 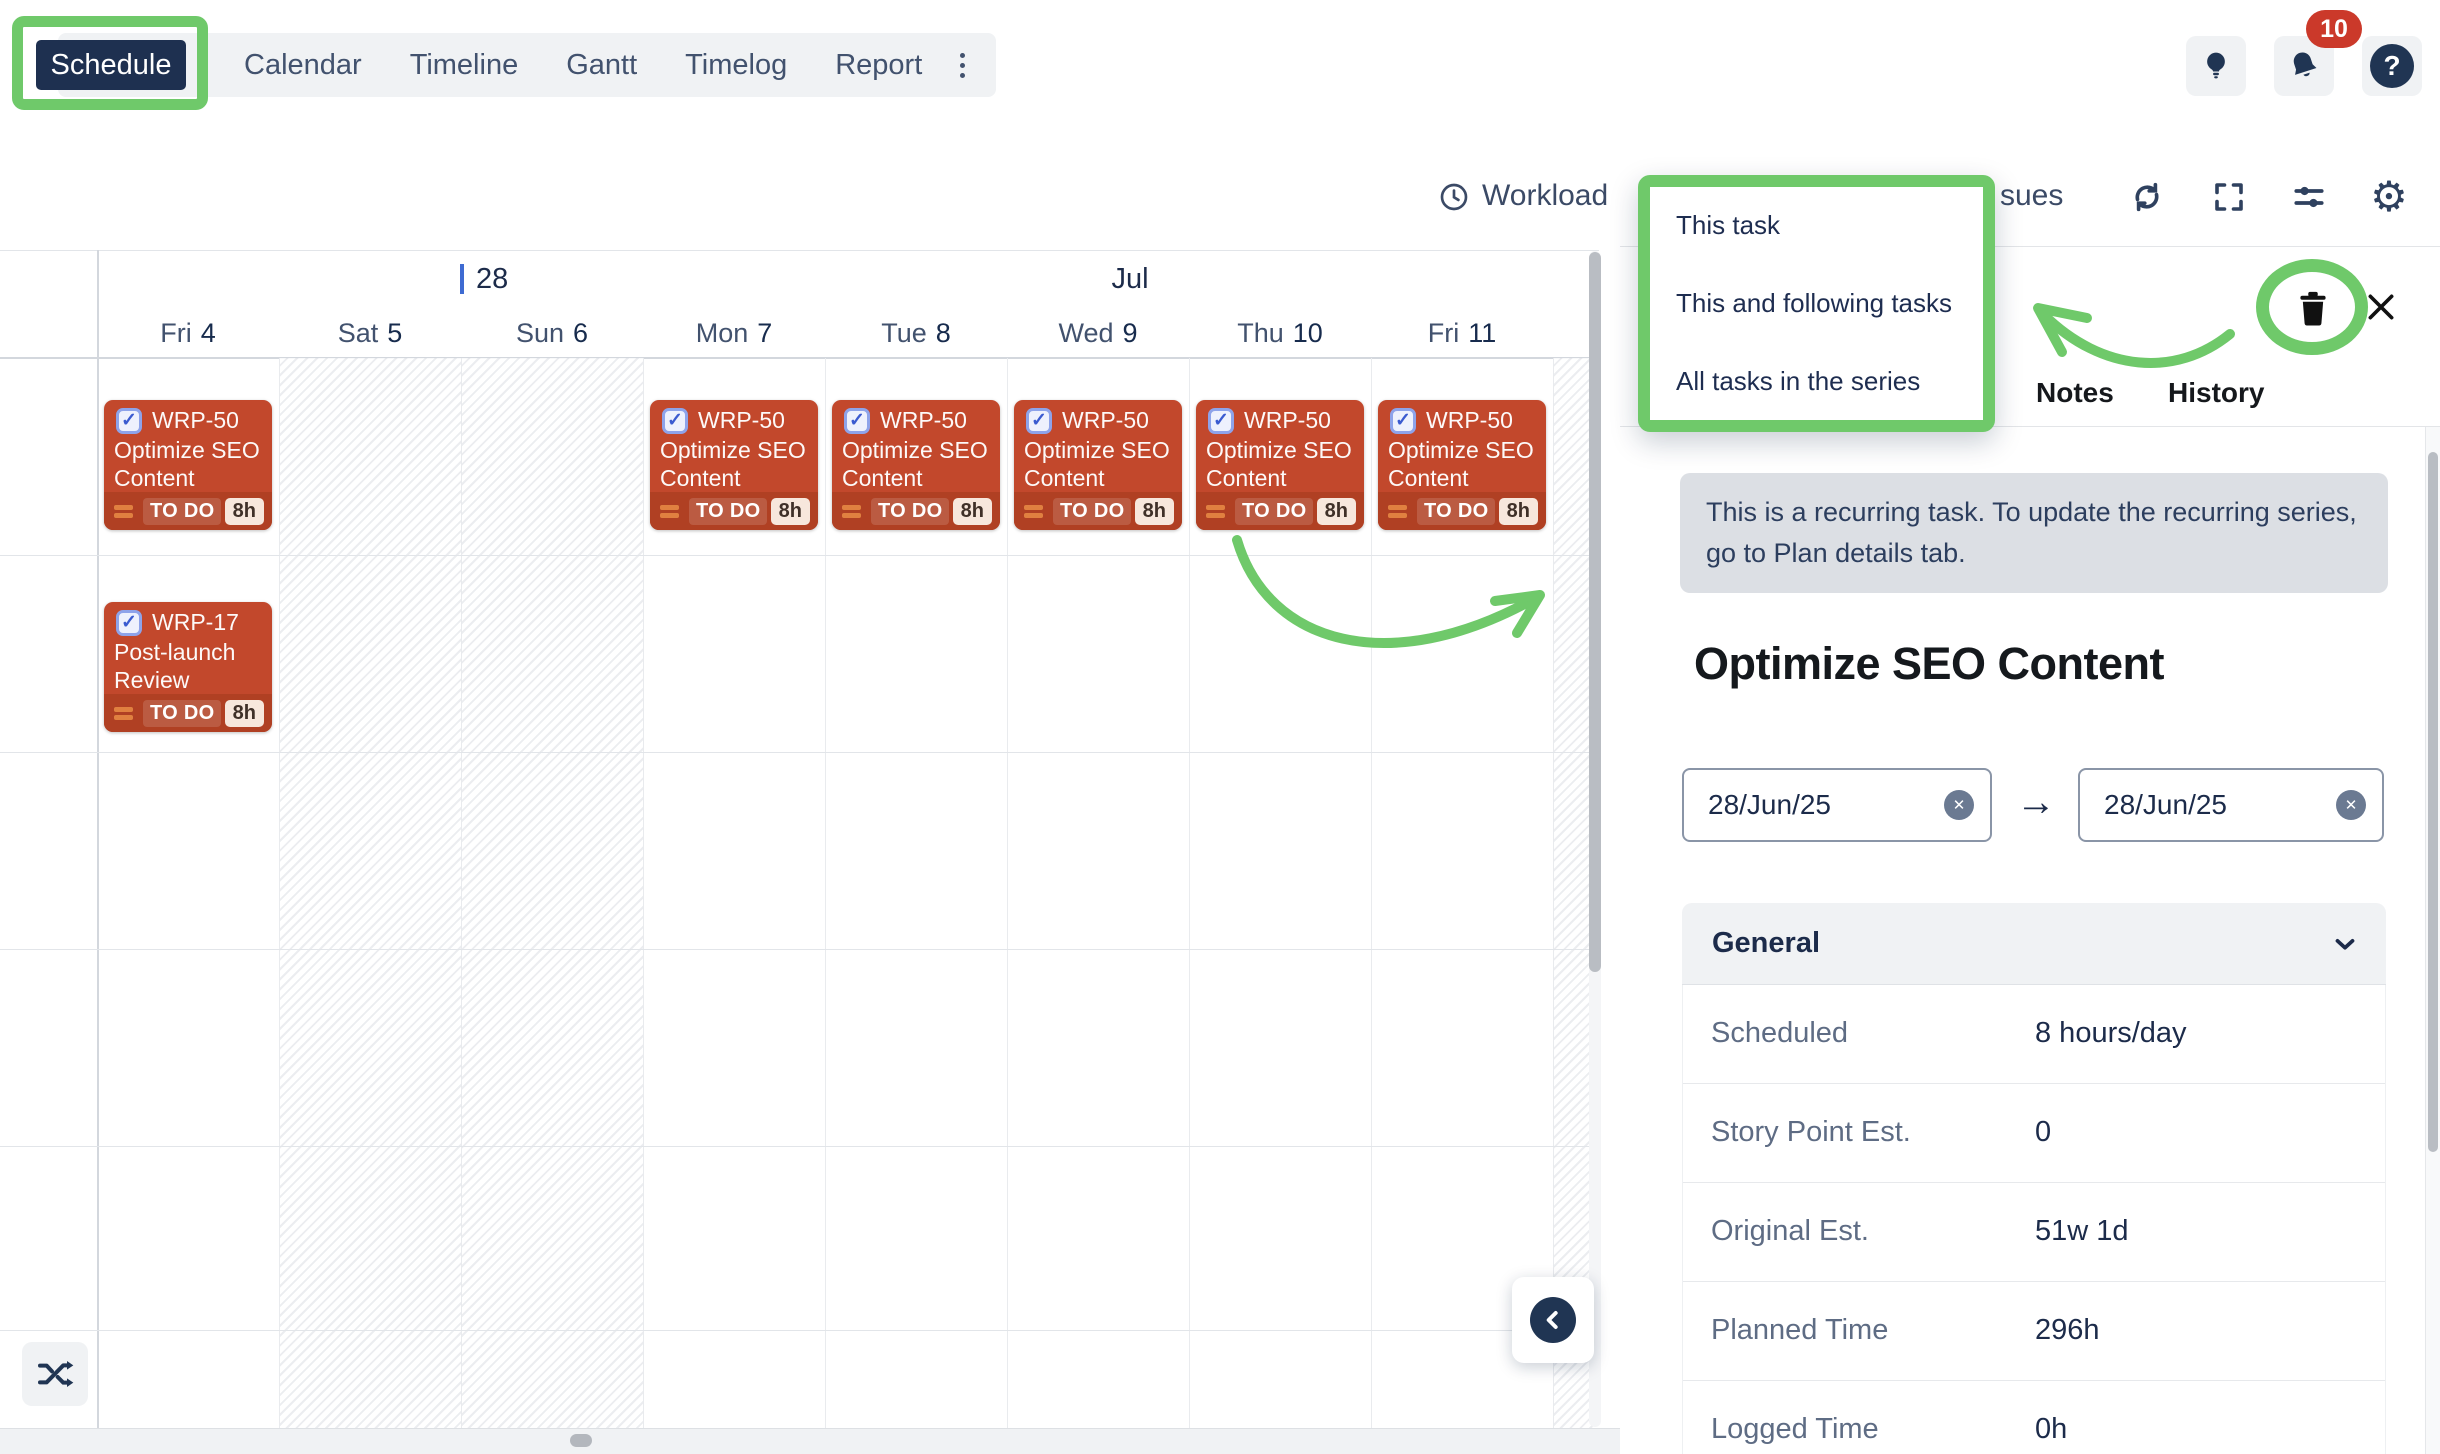 What do you see at coordinates (2389, 197) in the screenshot?
I see `settings-button: ⚙` at bounding box center [2389, 197].